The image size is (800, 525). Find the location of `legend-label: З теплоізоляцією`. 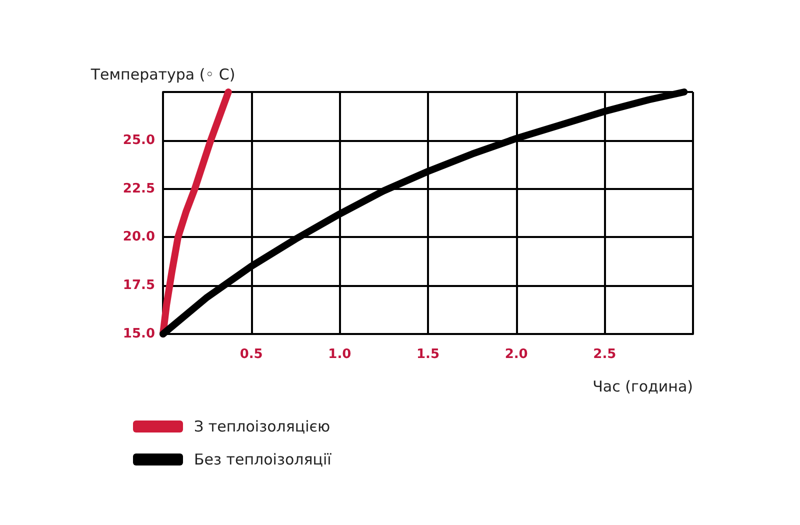

legend-label: З теплоізоляцією is located at coordinates (262, 427).